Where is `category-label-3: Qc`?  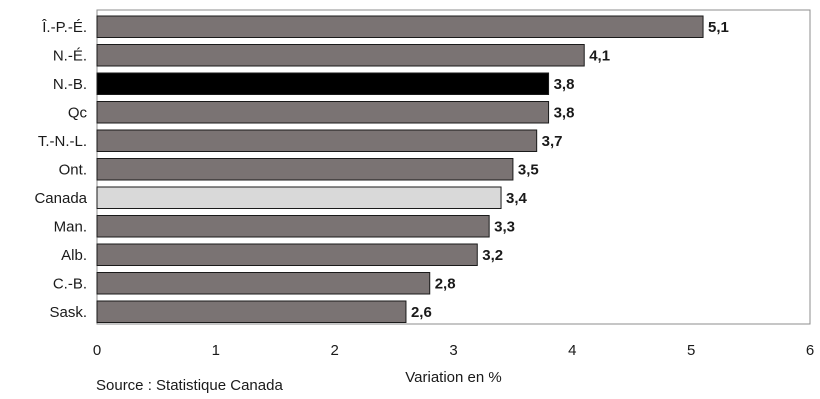 category-label-3: Qc is located at coordinates (78, 112).